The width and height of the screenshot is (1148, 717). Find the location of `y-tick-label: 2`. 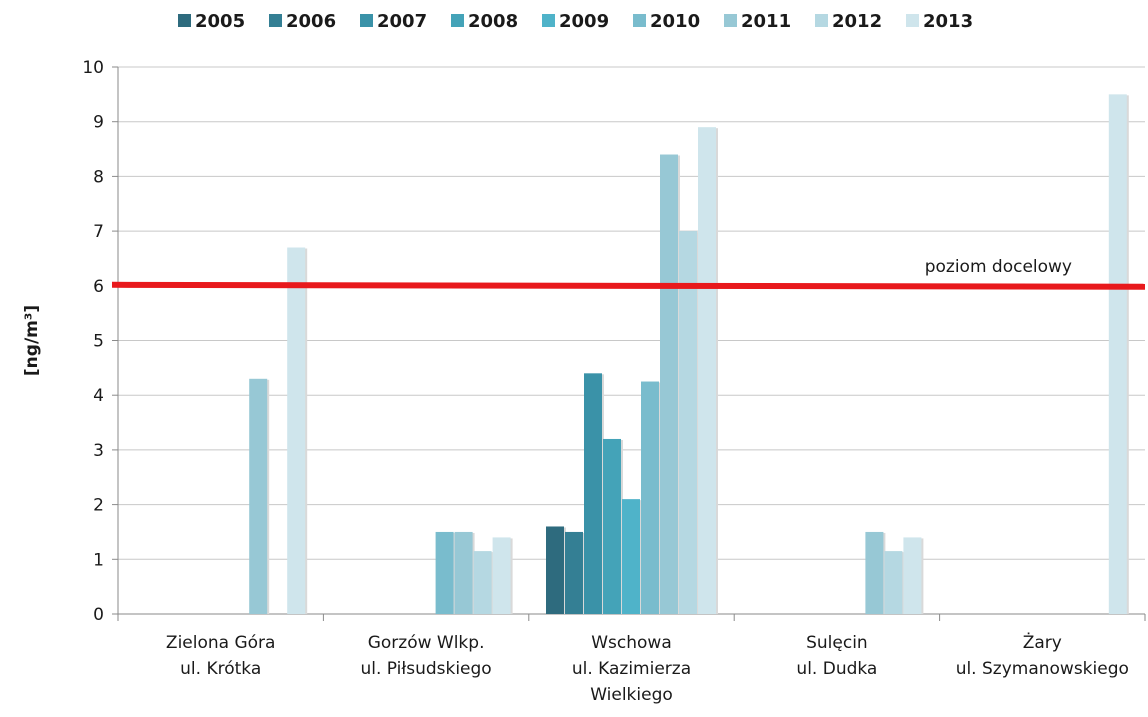

y-tick-label: 2 is located at coordinates (98, 506).